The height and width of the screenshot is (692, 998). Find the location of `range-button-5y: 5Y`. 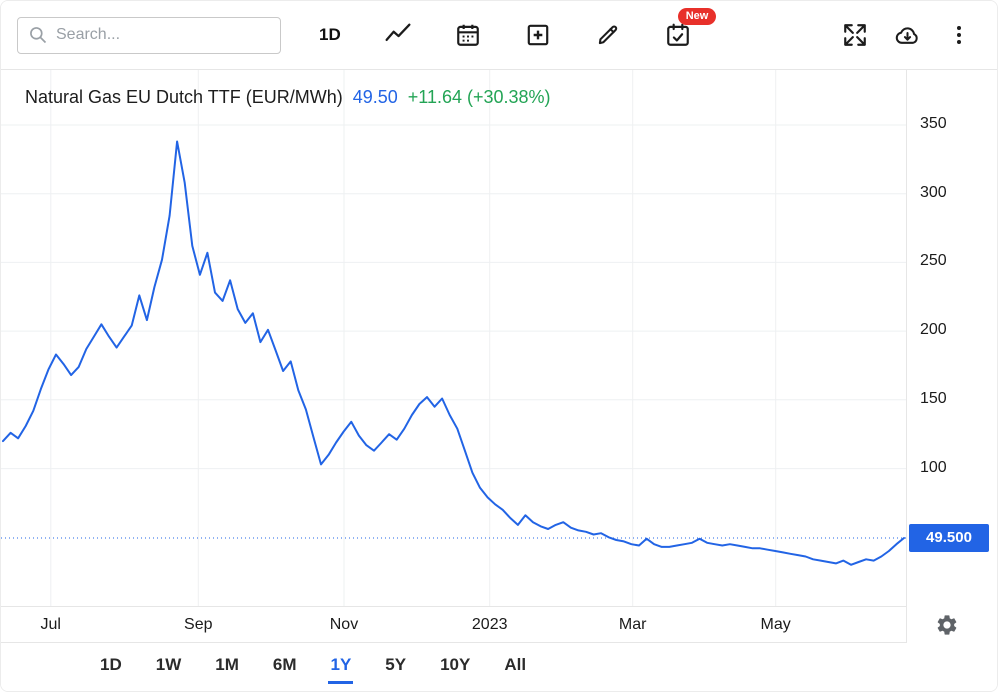

range-button-5y: 5Y is located at coordinates (395, 667).